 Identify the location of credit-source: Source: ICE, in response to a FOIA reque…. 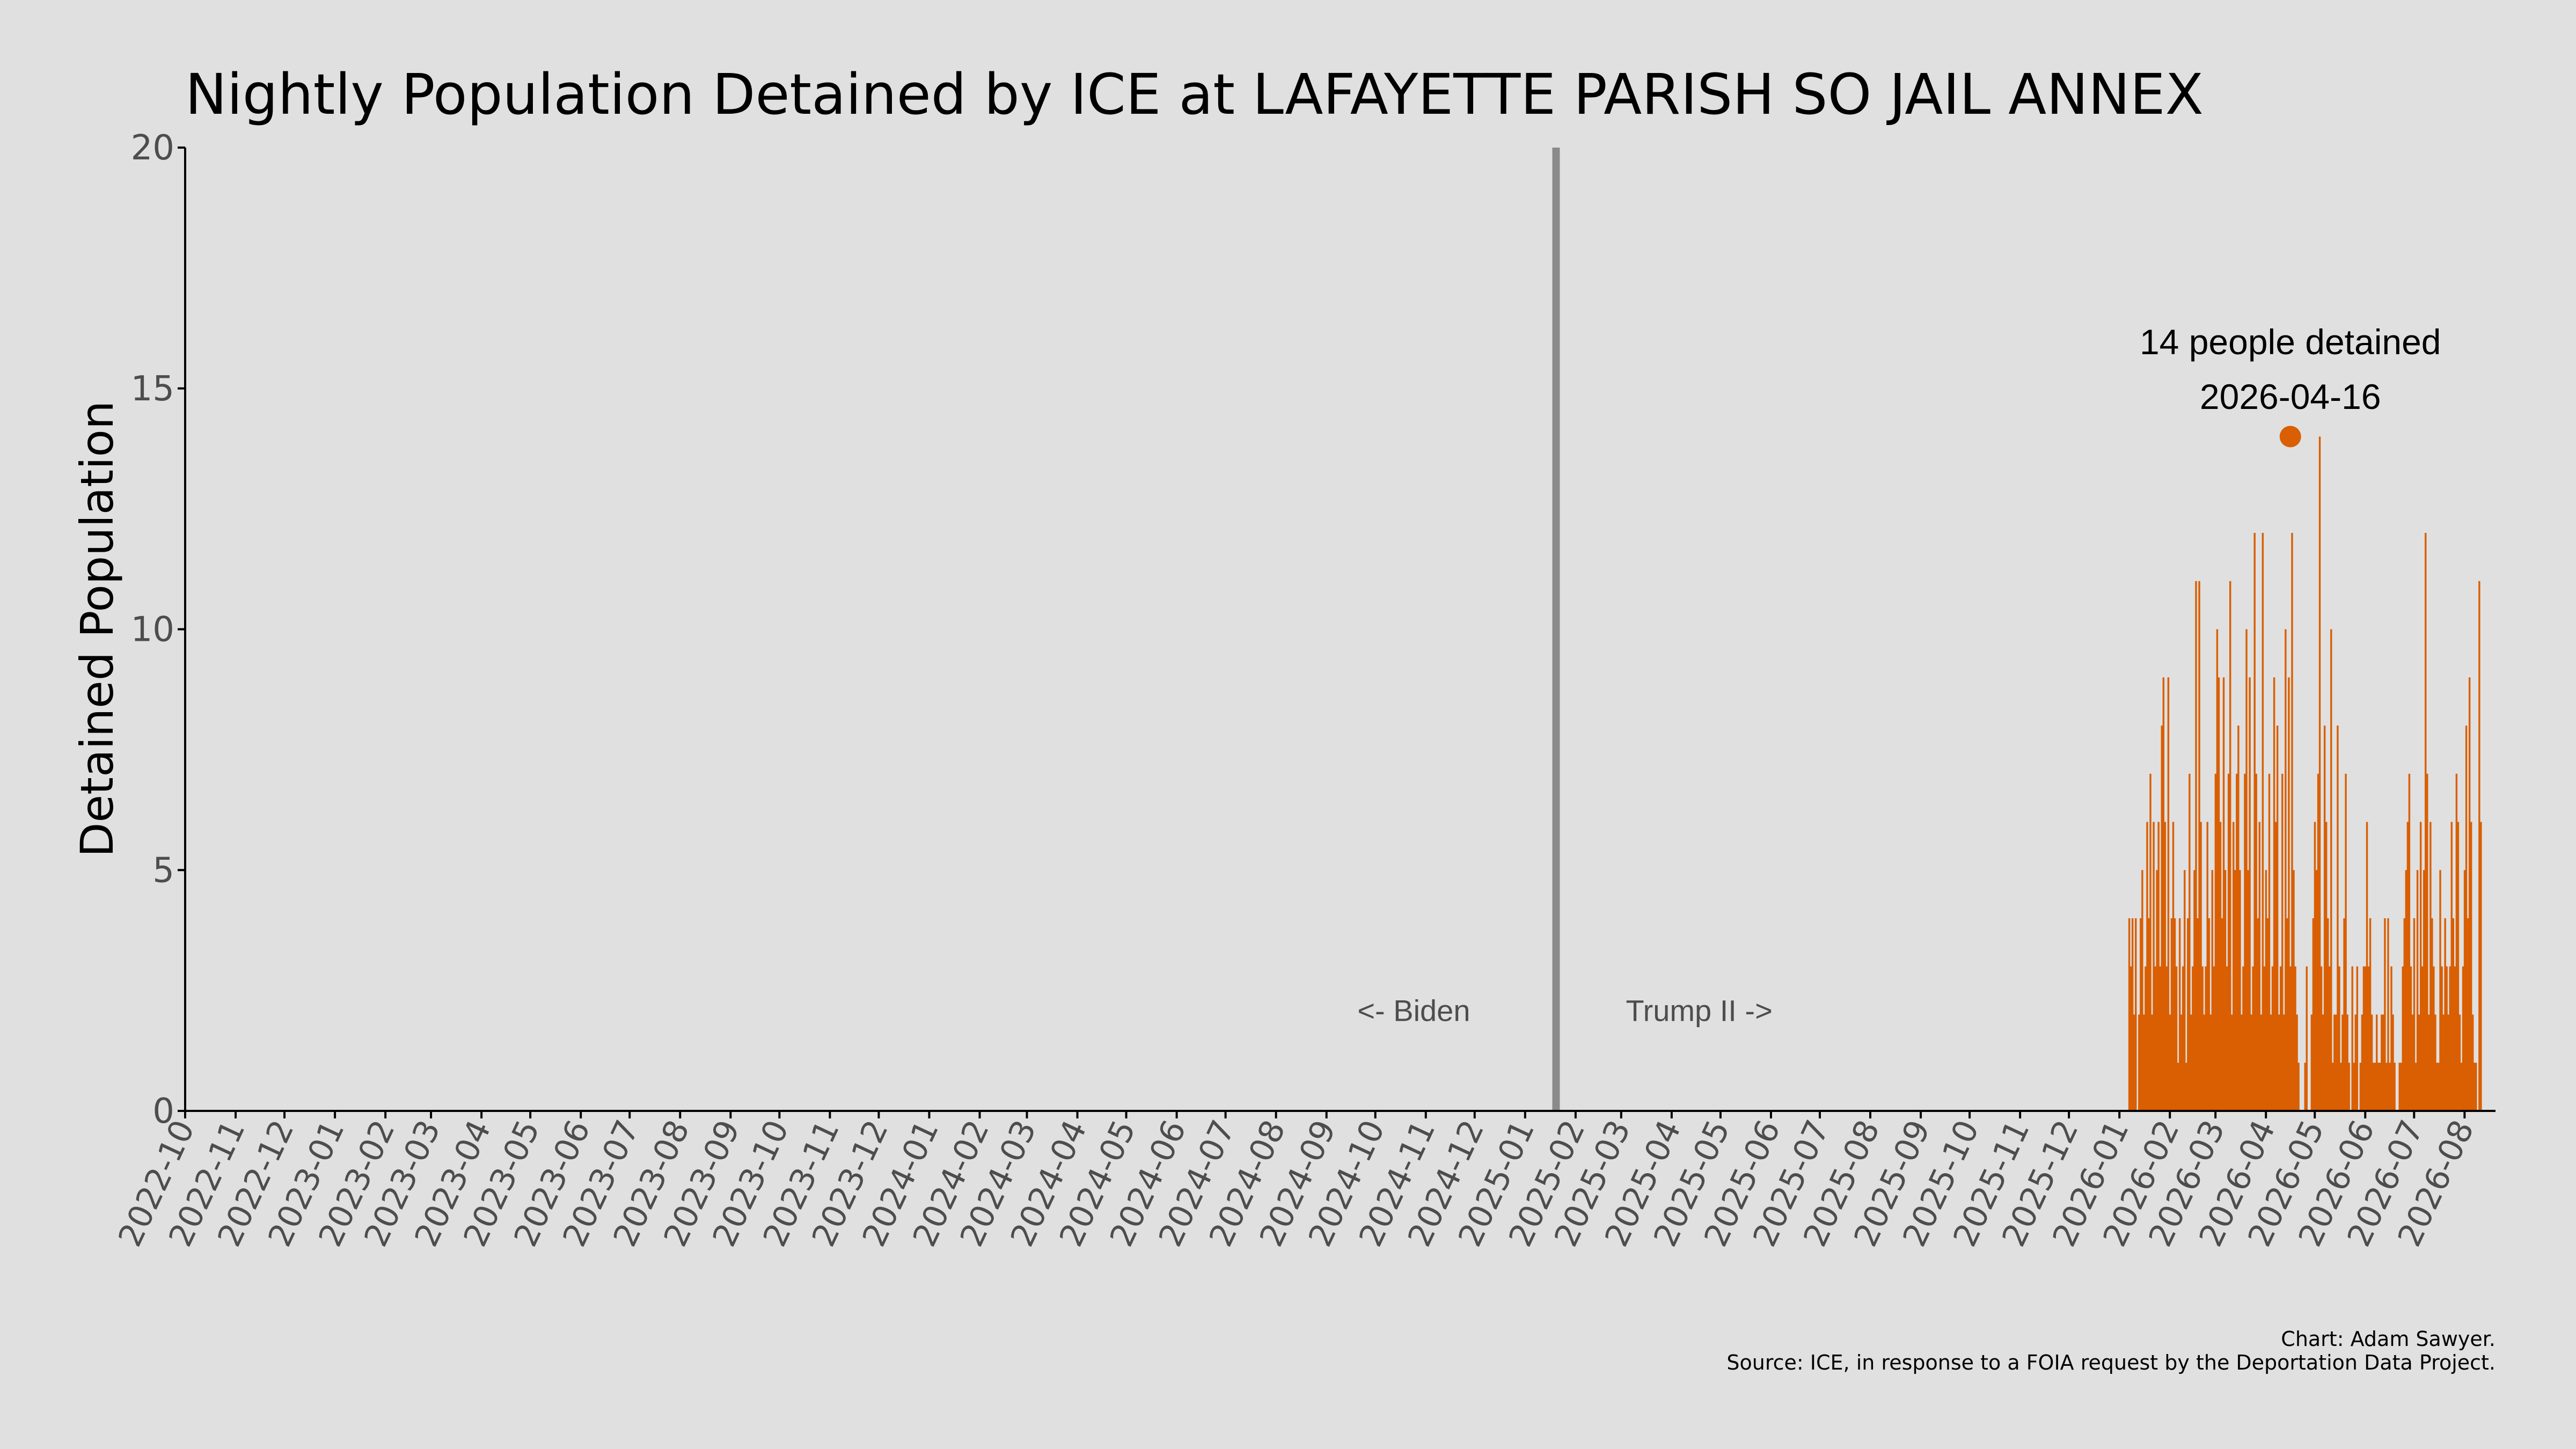
(2111, 1362).